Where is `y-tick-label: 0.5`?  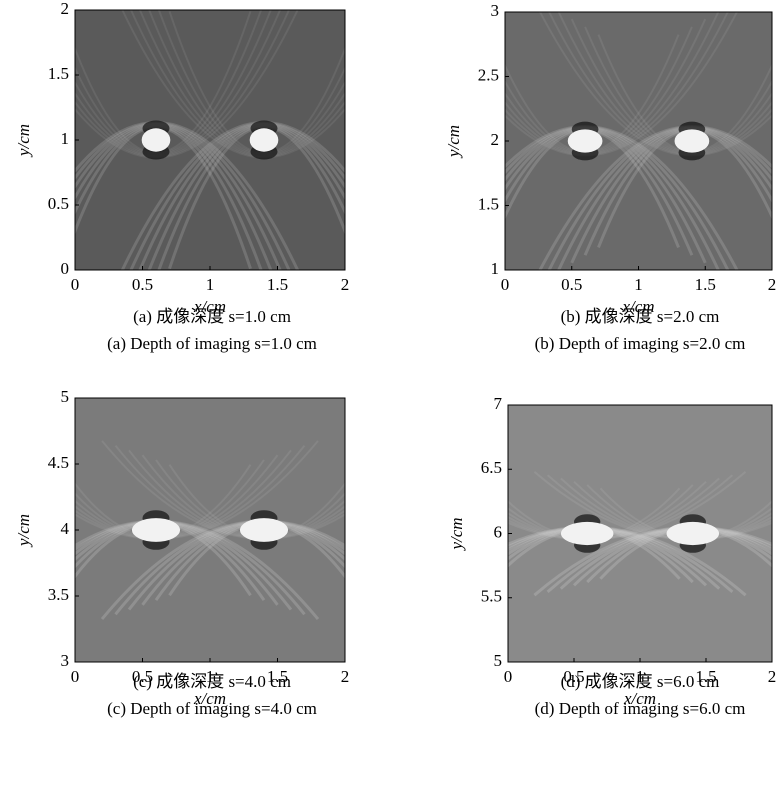 y-tick-label: 0.5 is located at coordinates (58, 203).